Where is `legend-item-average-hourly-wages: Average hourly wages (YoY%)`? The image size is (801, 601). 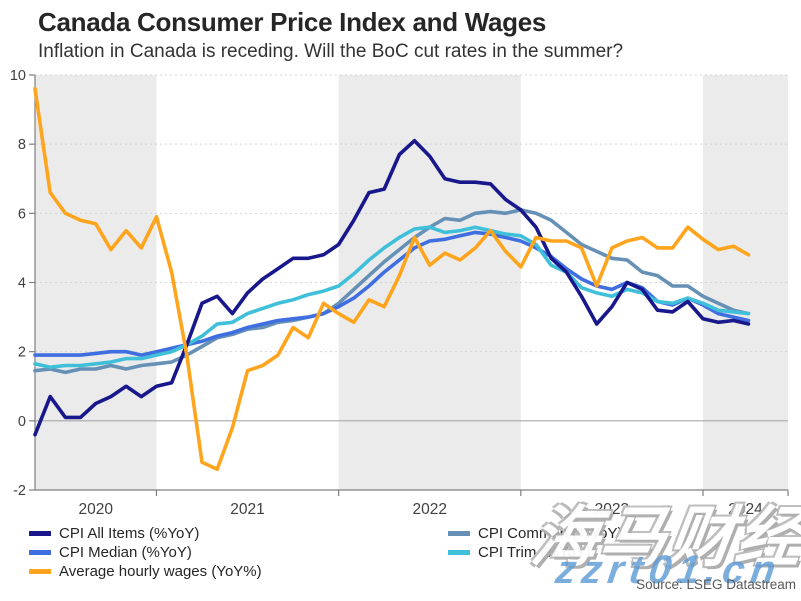 legend-item-average-hourly-wages: Average hourly wages (YoY%) is located at coordinates (145, 571).